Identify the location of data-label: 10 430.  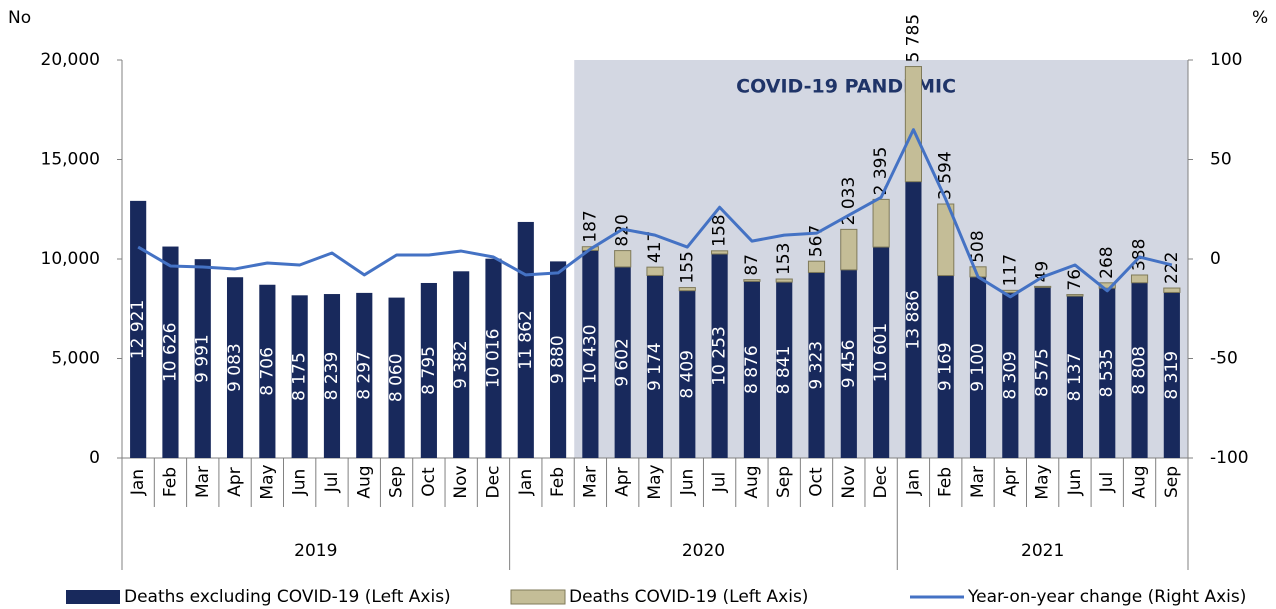
(590, 353).